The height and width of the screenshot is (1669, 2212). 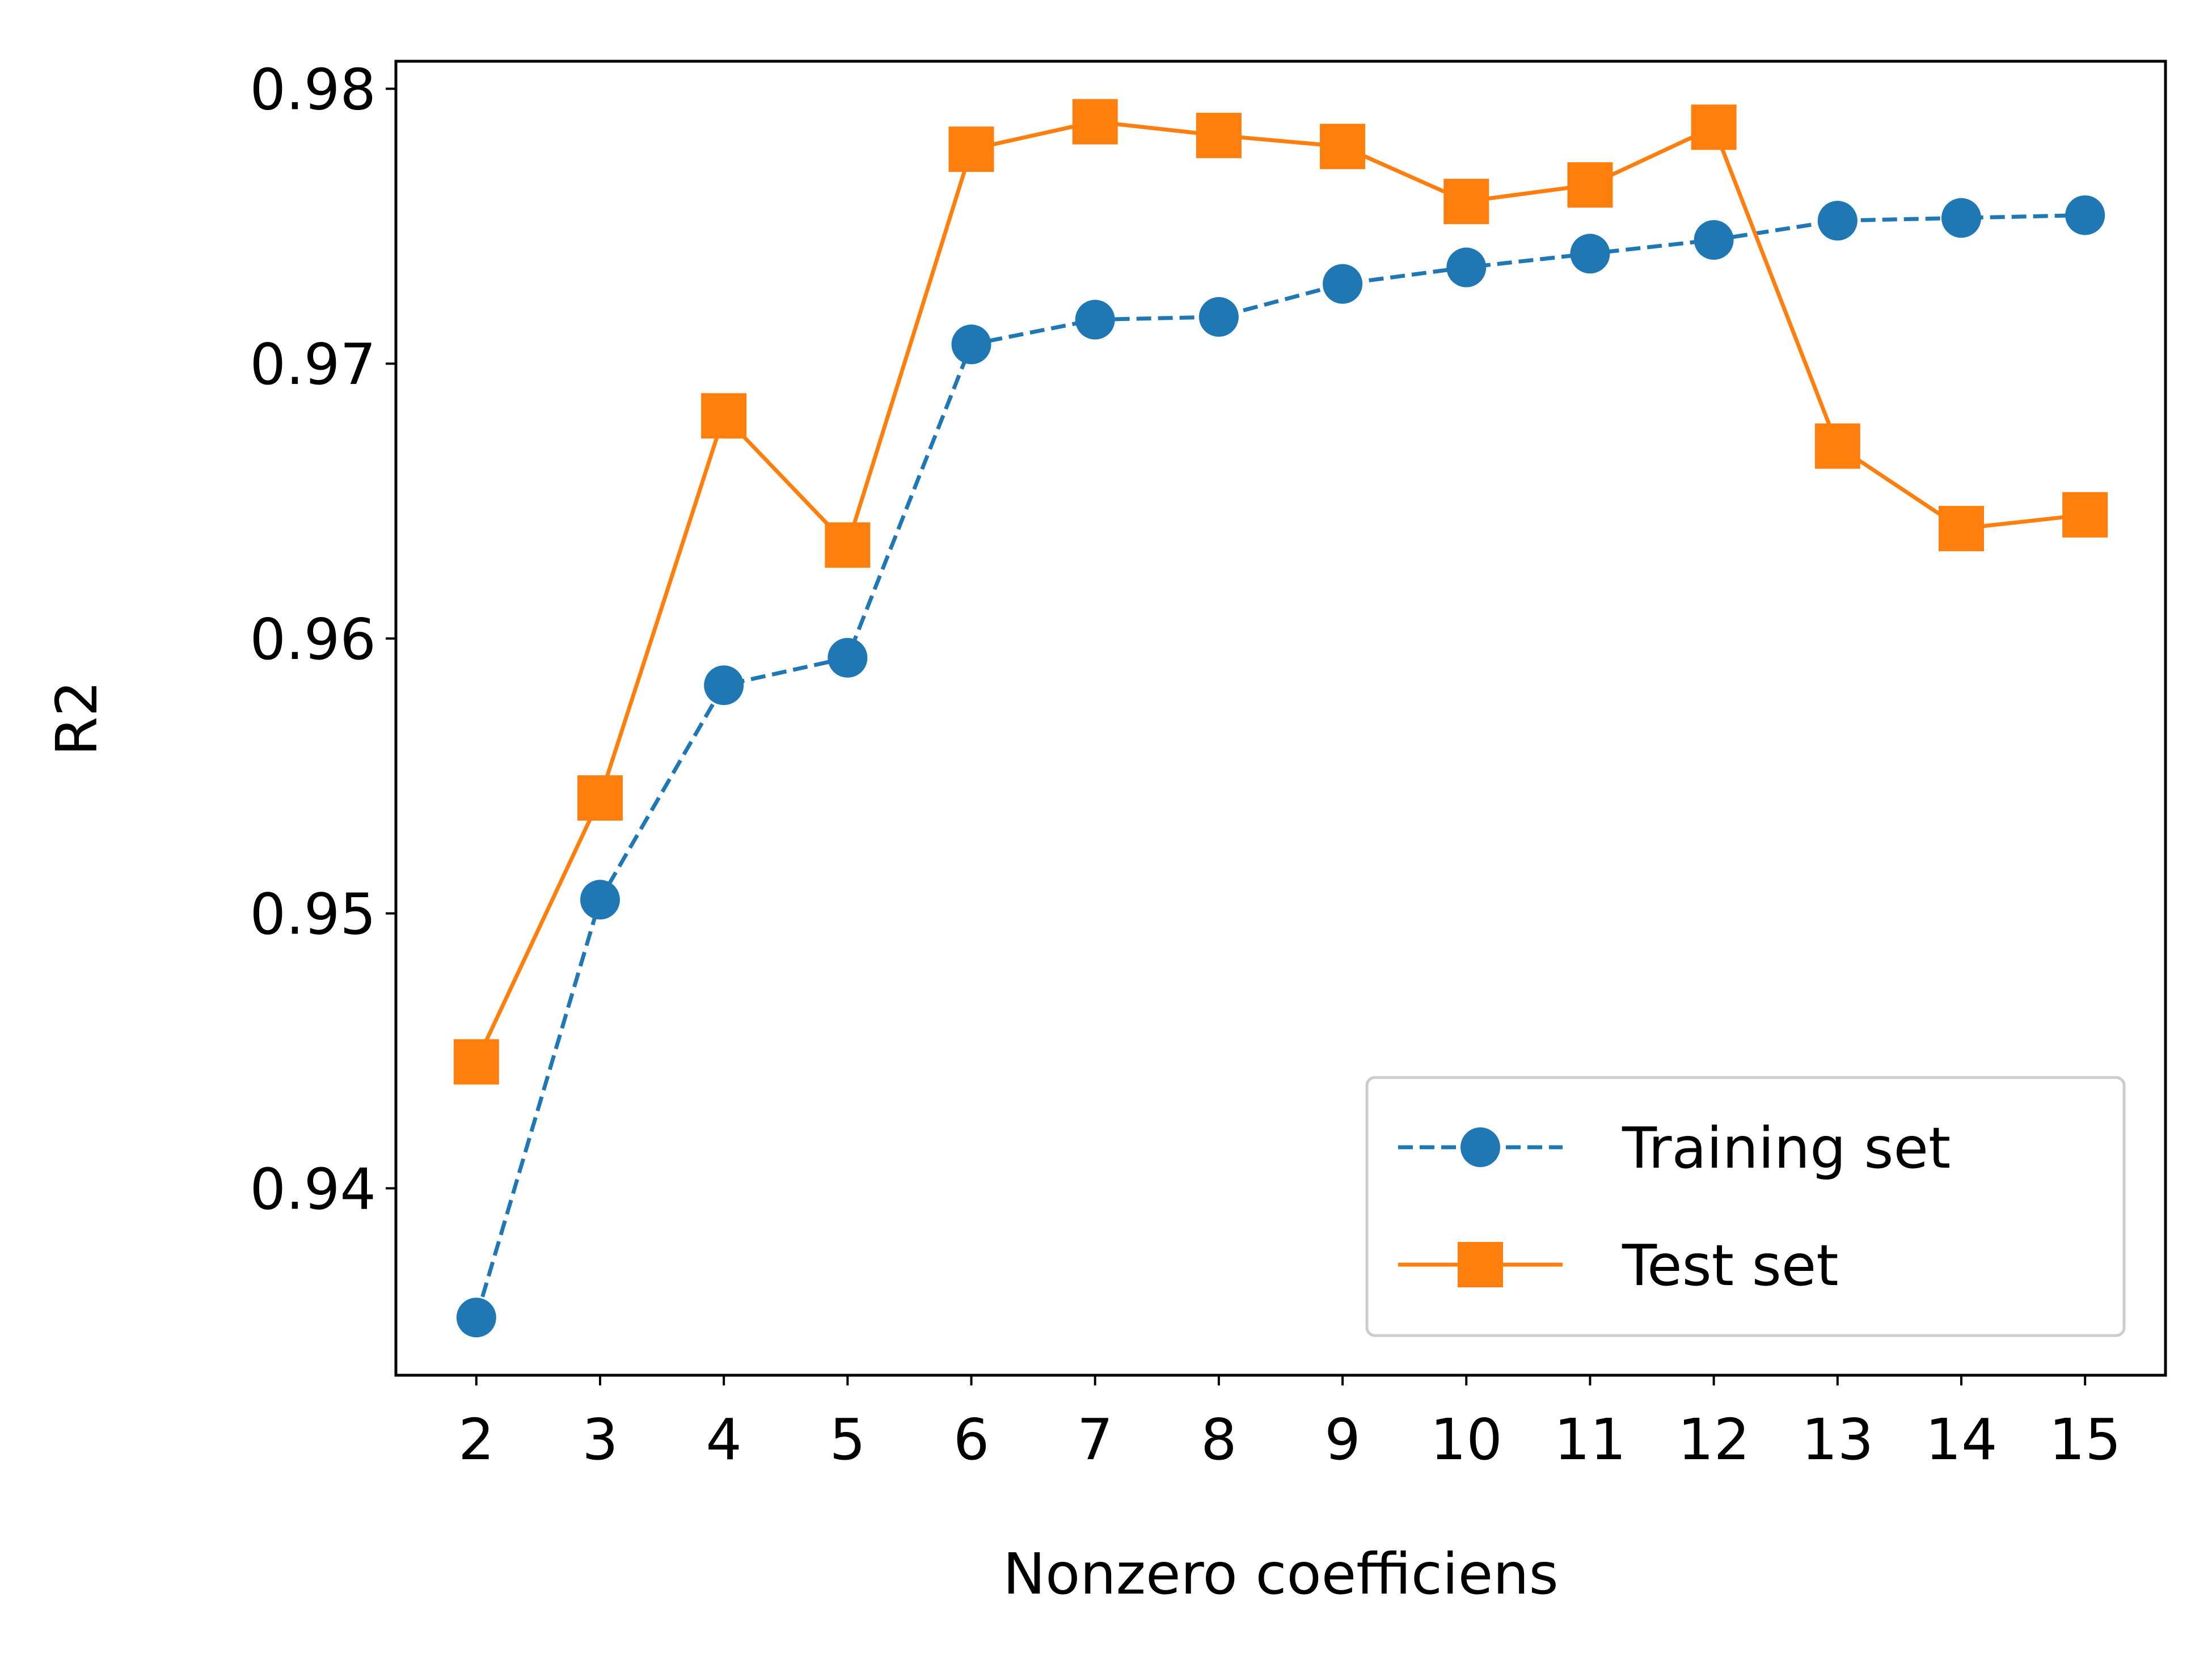 What do you see at coordinates (1095, 1439) in the screenshot?
I see `x-tick-label: 7` at bounding box center [1095, 1439].